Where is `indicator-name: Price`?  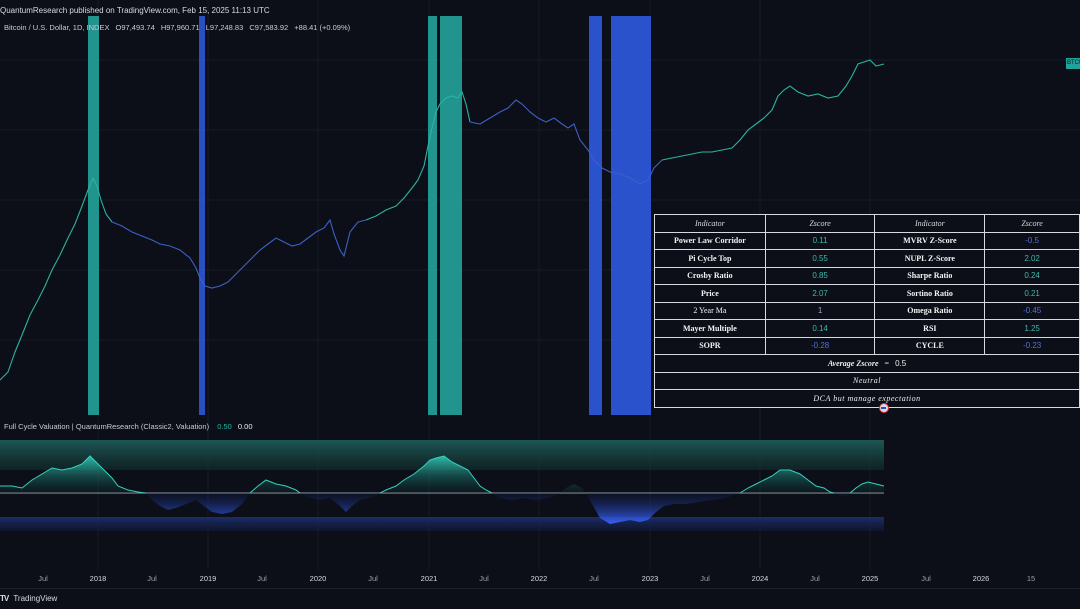 indicator-name: Price is located at coordinates (710, 293).